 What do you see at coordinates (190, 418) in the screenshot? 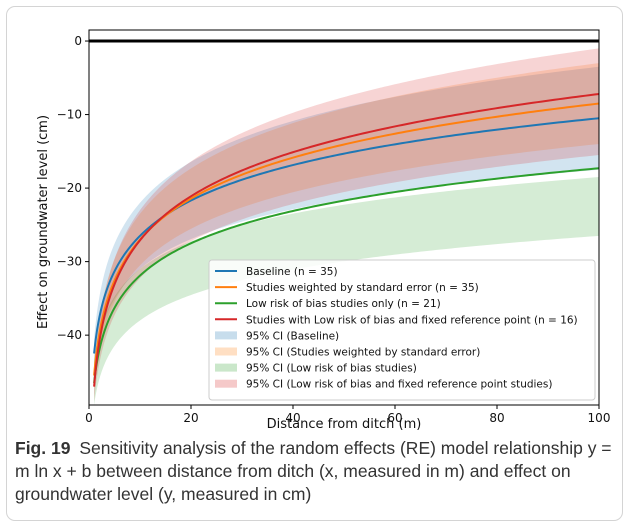
I see `x-tick-label: 20` at bounding box center [190, 418].